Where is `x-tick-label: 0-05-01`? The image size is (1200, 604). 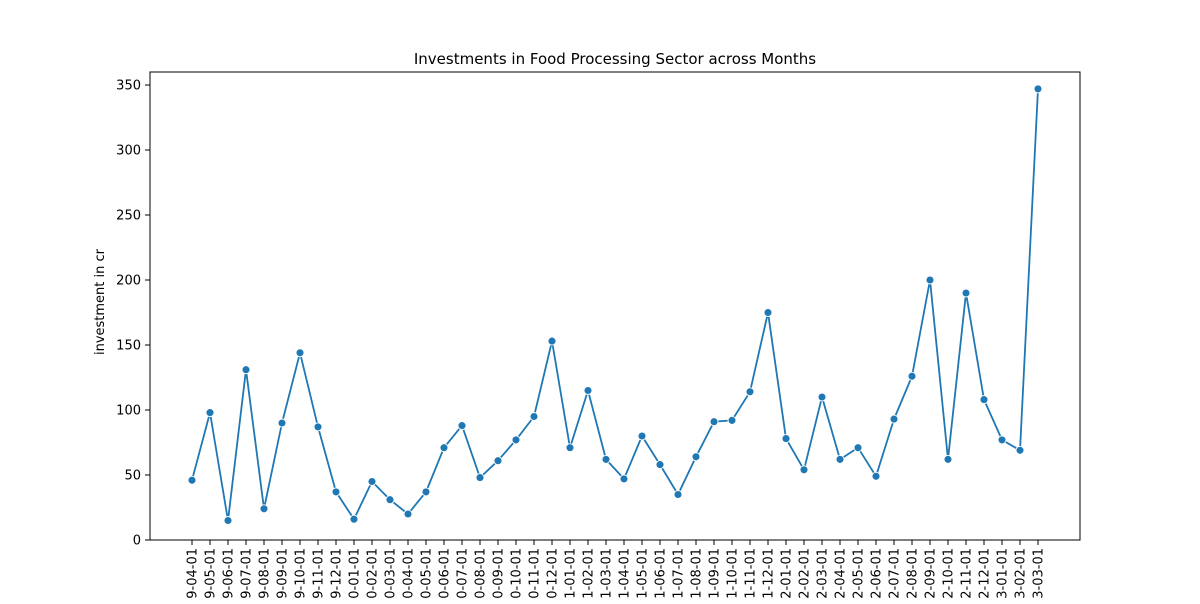
x-tick-label: 0-05-01 is located at coordinates (427, 573).